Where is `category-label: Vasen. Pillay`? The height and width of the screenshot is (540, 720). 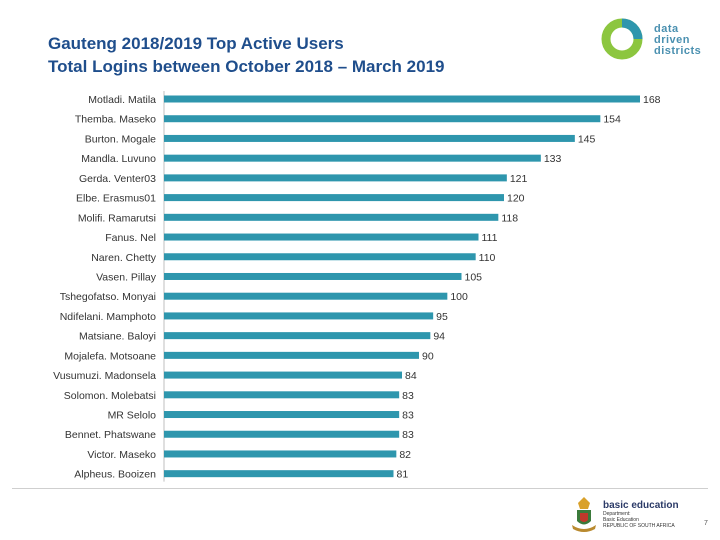
category-label: Vasen. Pillay is located at coordinates (126, 277).